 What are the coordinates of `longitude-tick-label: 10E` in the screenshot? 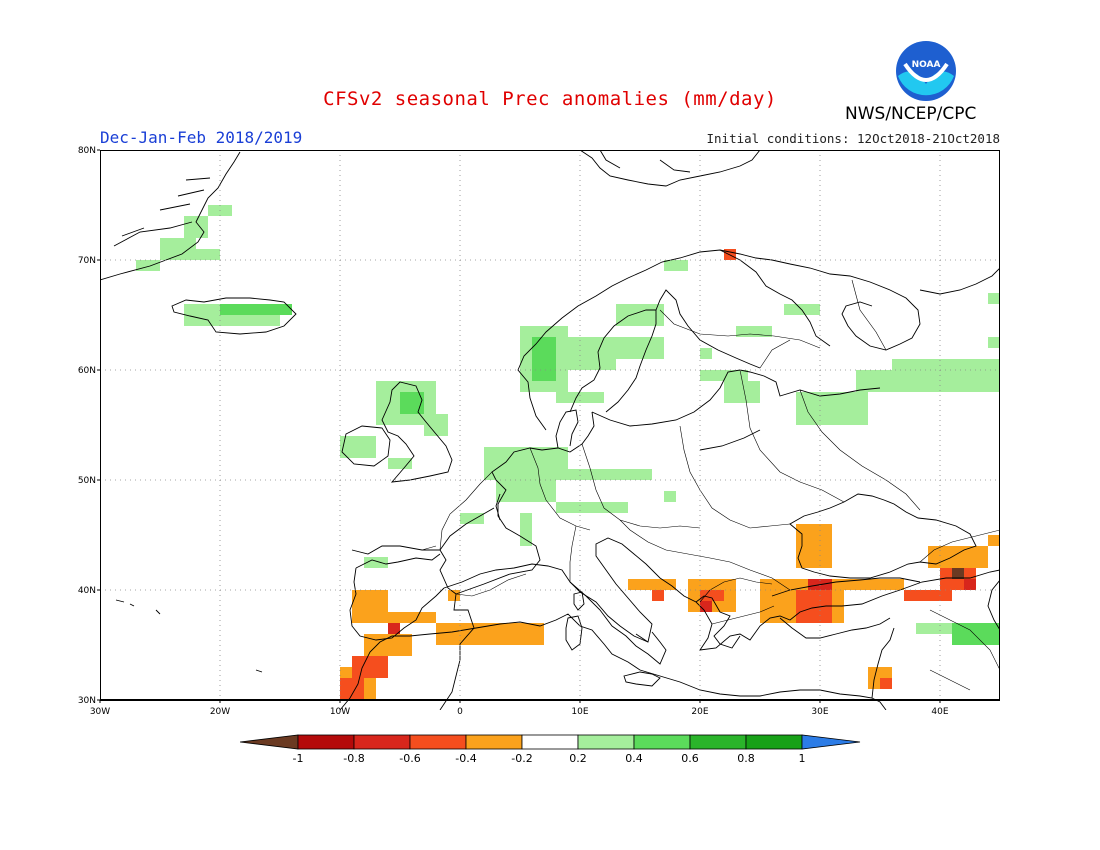 It's located at (579, 712).